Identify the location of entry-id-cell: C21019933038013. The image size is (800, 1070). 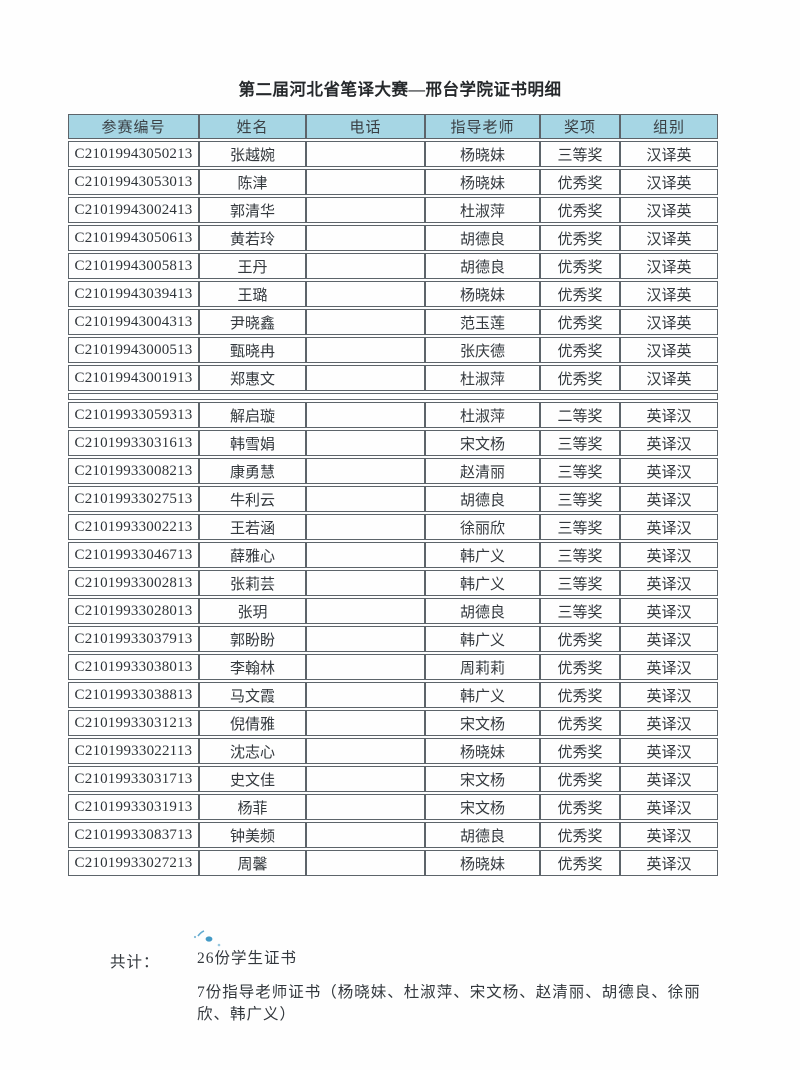
(133, 667).